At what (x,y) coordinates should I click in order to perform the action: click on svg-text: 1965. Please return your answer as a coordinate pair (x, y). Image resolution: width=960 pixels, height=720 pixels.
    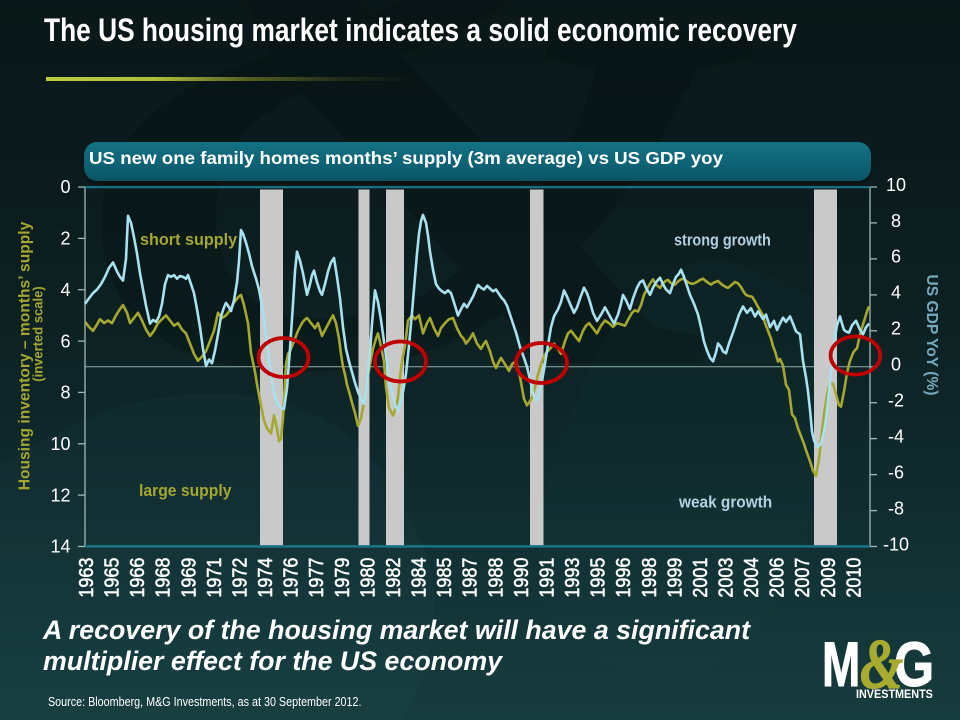
    Looking at the image, I should click on (113, 578).